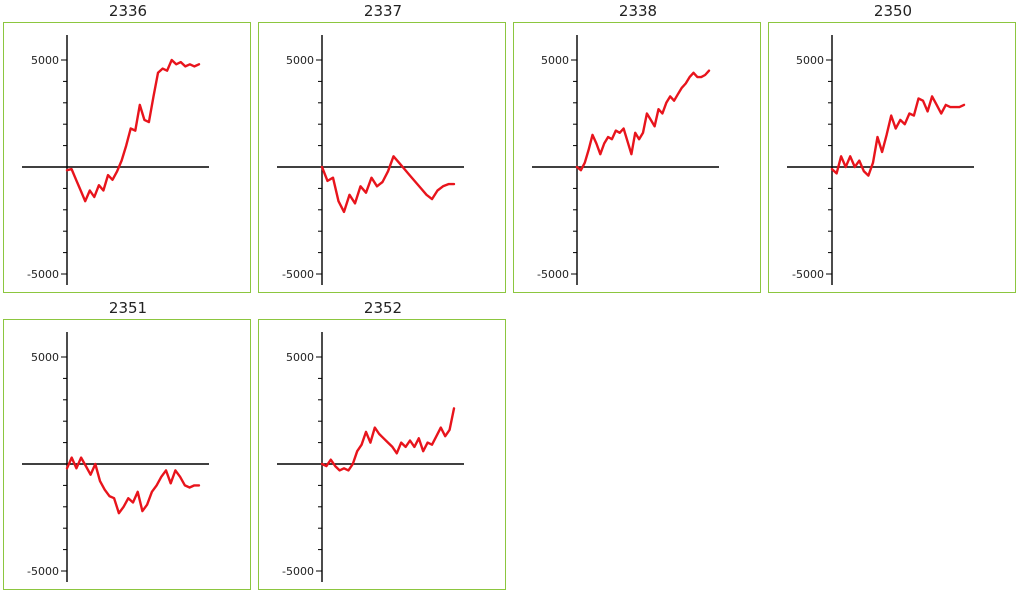 The width and height of the screenshot is (1024, 595). I want to click on panel-title: 2336, so click(128, 11).